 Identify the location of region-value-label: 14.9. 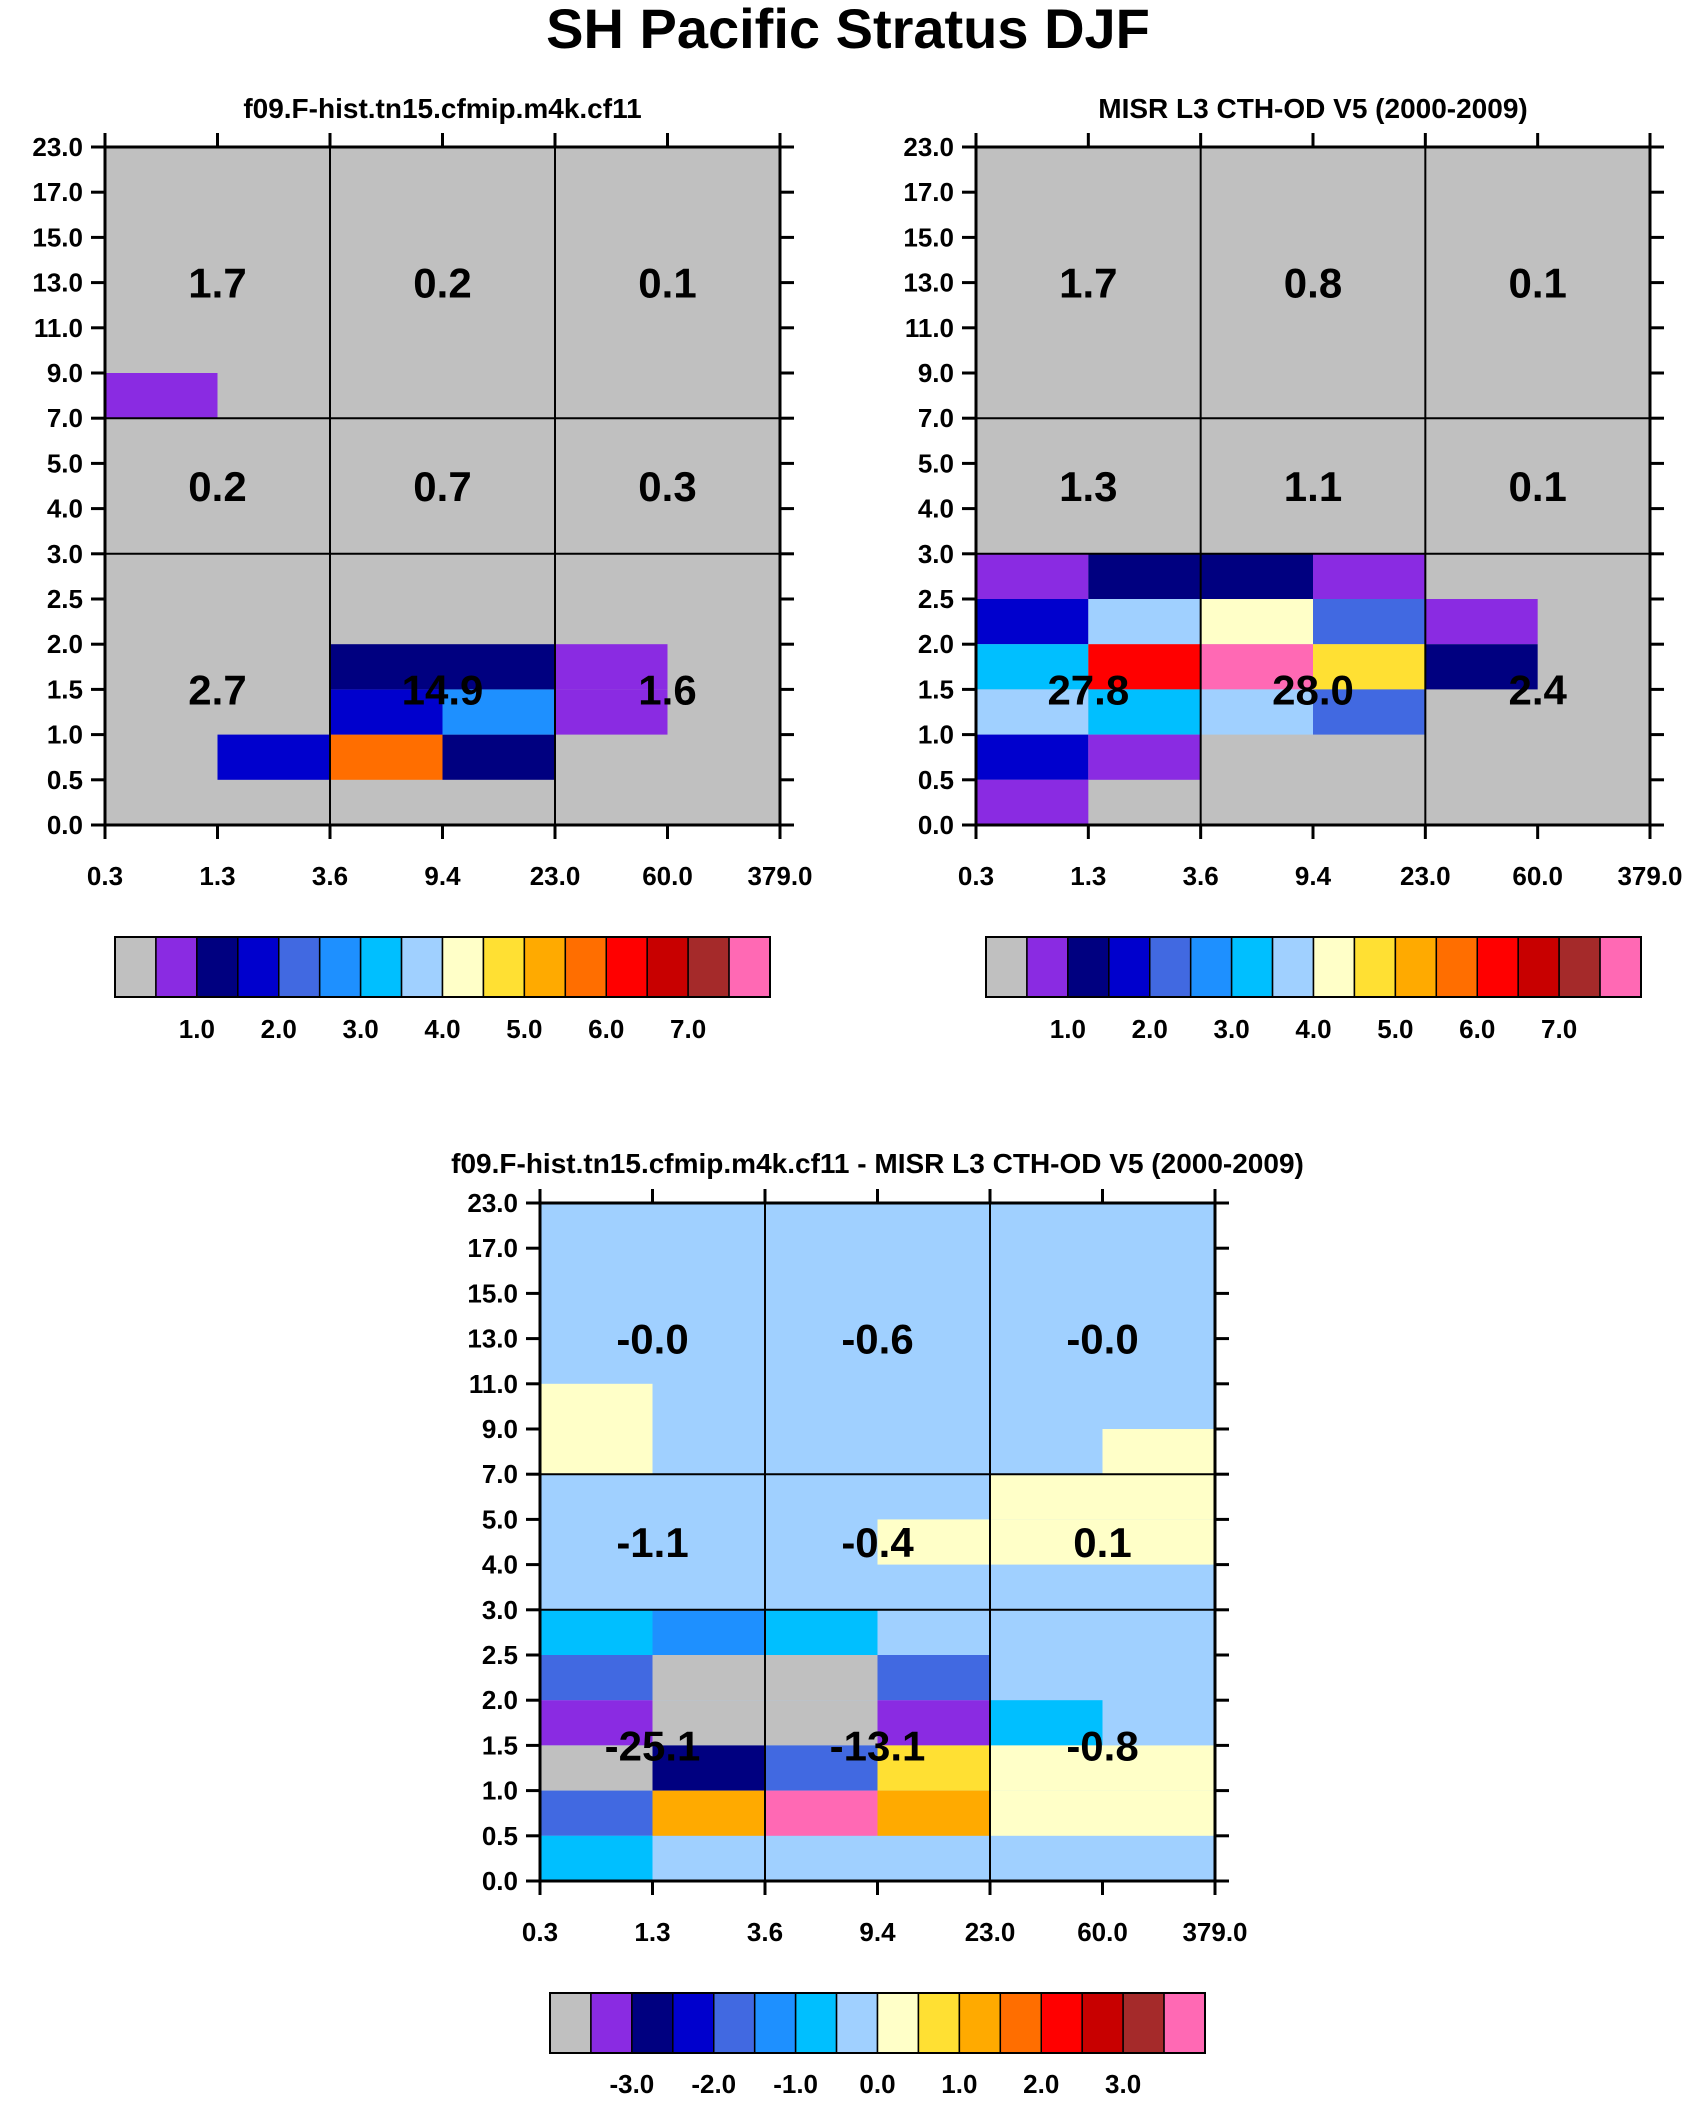
(443, 689).